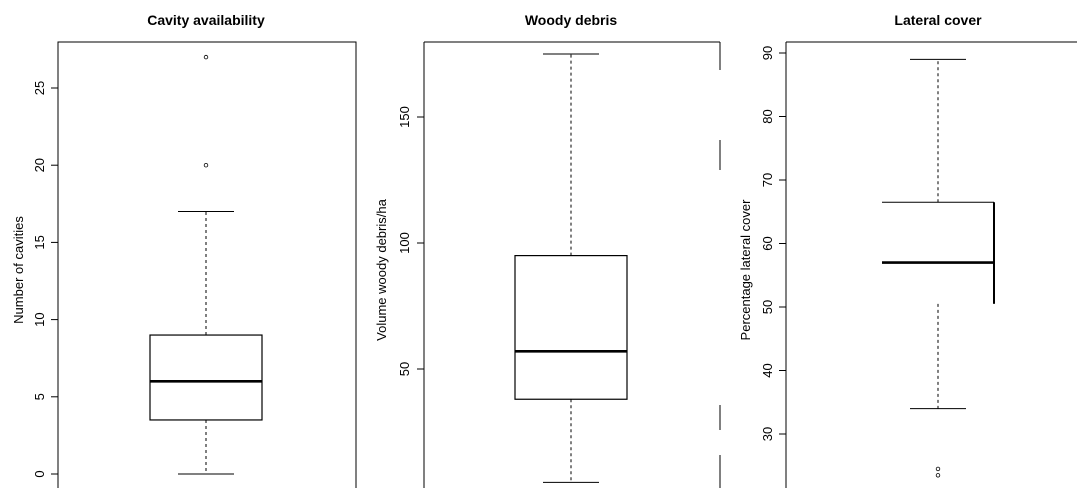 The image size is (1077, 488). I want to click on y-tick-label: 90, so click(767, 53).